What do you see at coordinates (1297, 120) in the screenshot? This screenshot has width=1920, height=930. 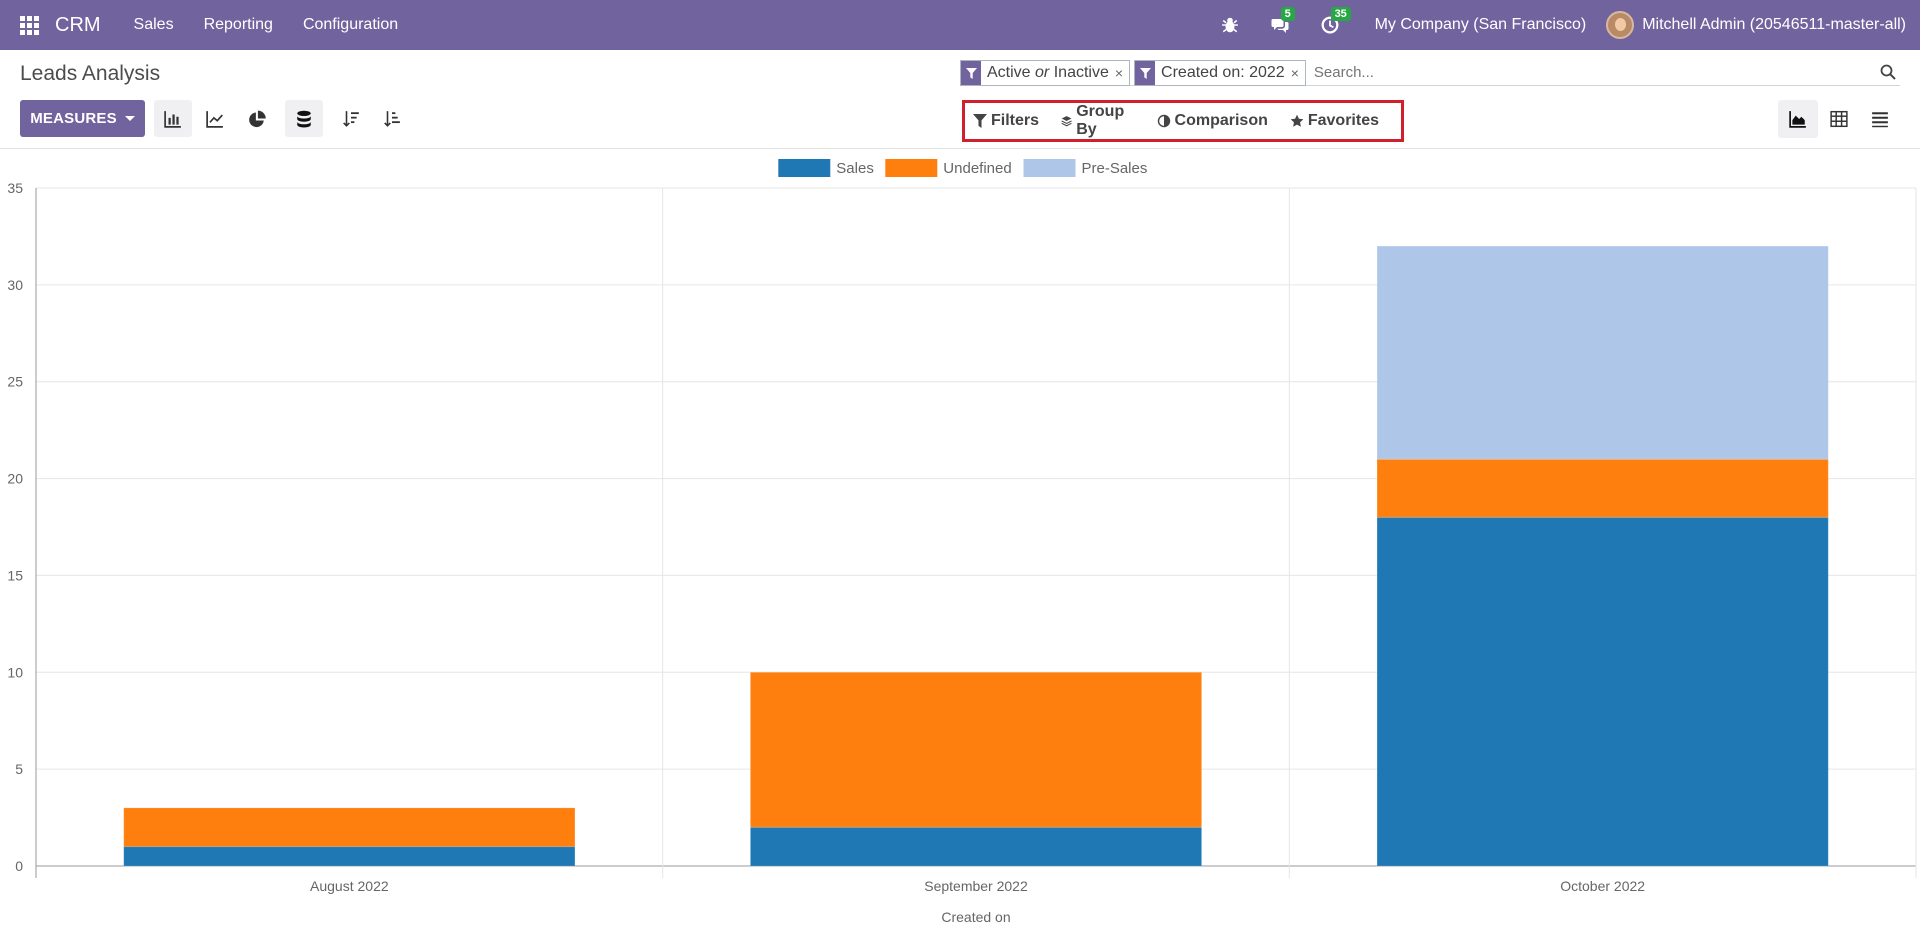 I see `star-icon` at bounding box center [1297, 120].